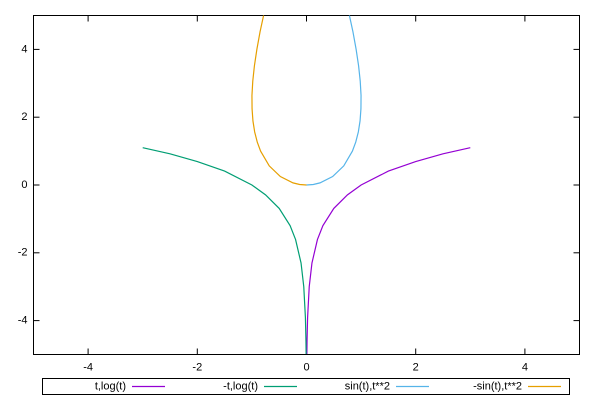 The width and height of the screenshot is (600, 400). Describe the element at coordinates (23, 253) in the screenshot. I see `y-tick-label: -2` at that location.